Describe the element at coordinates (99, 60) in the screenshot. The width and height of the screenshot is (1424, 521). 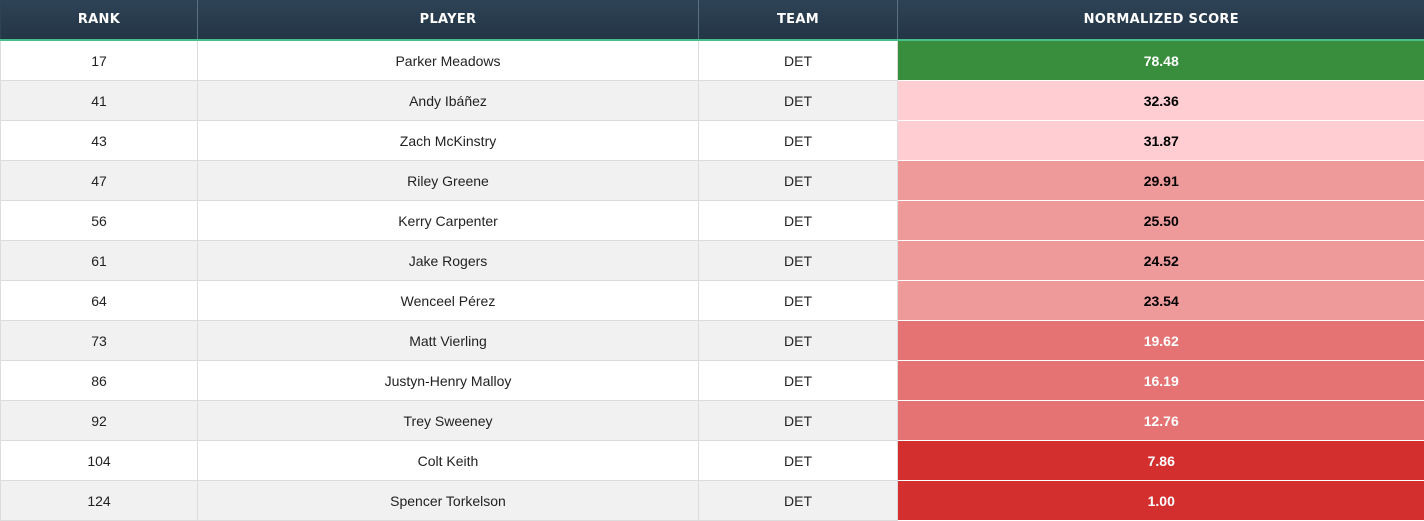
I see `rank-cell: 17` at that location.